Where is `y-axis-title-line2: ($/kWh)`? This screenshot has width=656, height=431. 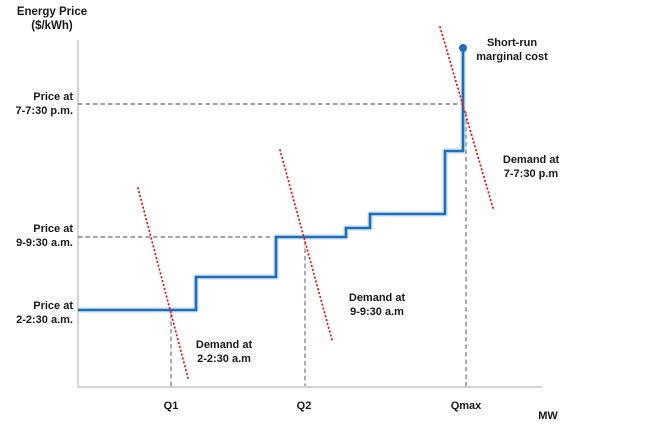 y-axis-title-line2: ($/kWh) is located at coordinates (52, 26).